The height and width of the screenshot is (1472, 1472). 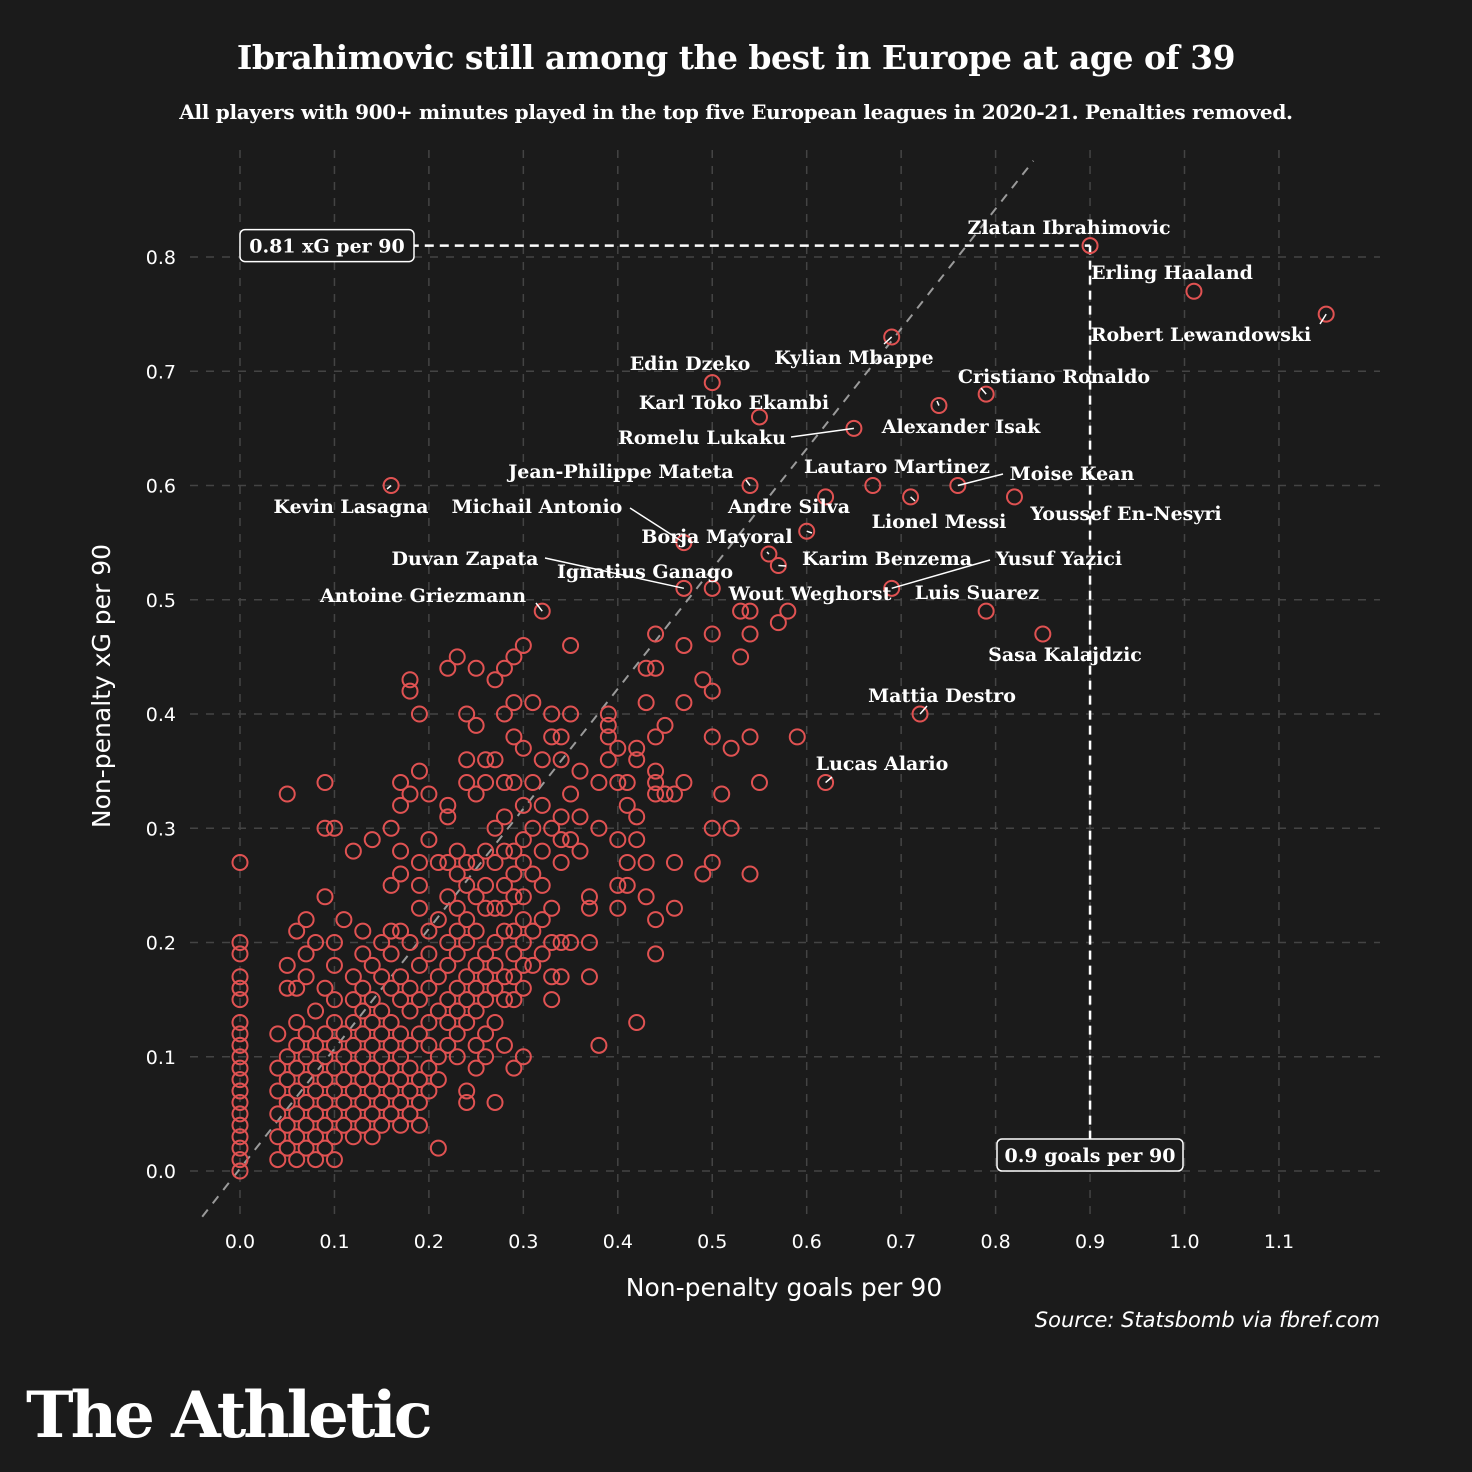 What do you see at coordinates (788, 507) in the screenshot?
I see `player-label: Andre Silva` at bounding box center [788, 507].